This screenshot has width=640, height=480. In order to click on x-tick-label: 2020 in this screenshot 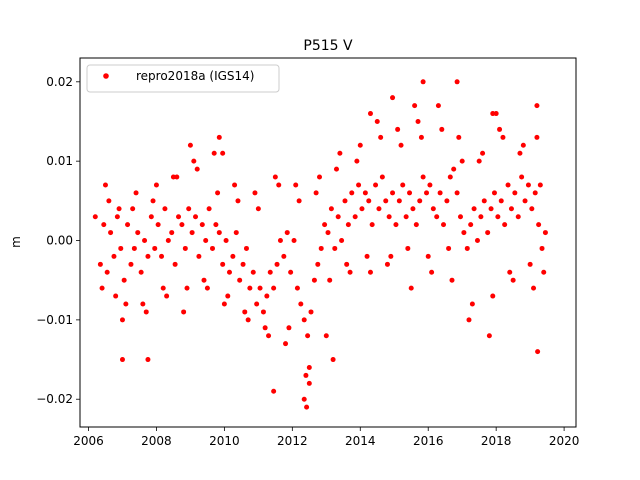, I will do `click(564, 441)`.